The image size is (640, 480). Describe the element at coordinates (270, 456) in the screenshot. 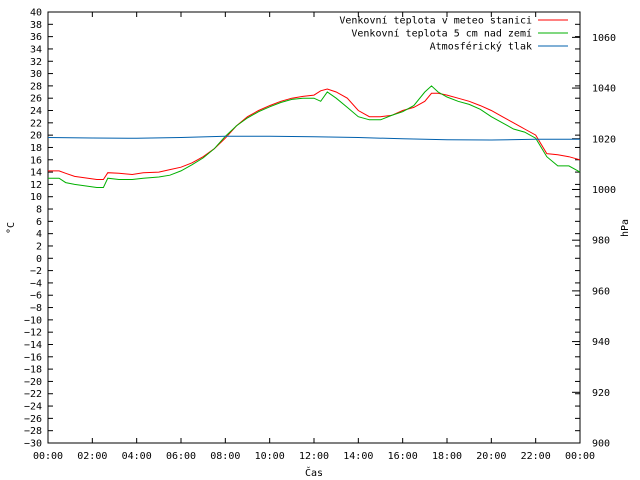

I see `x-tick-label: 10:00` at that location.